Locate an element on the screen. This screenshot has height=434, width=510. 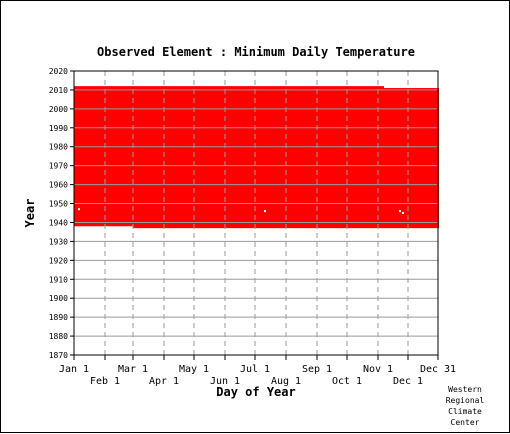
x-tick-label: Oct 1 is located at coordinates (347, 381).